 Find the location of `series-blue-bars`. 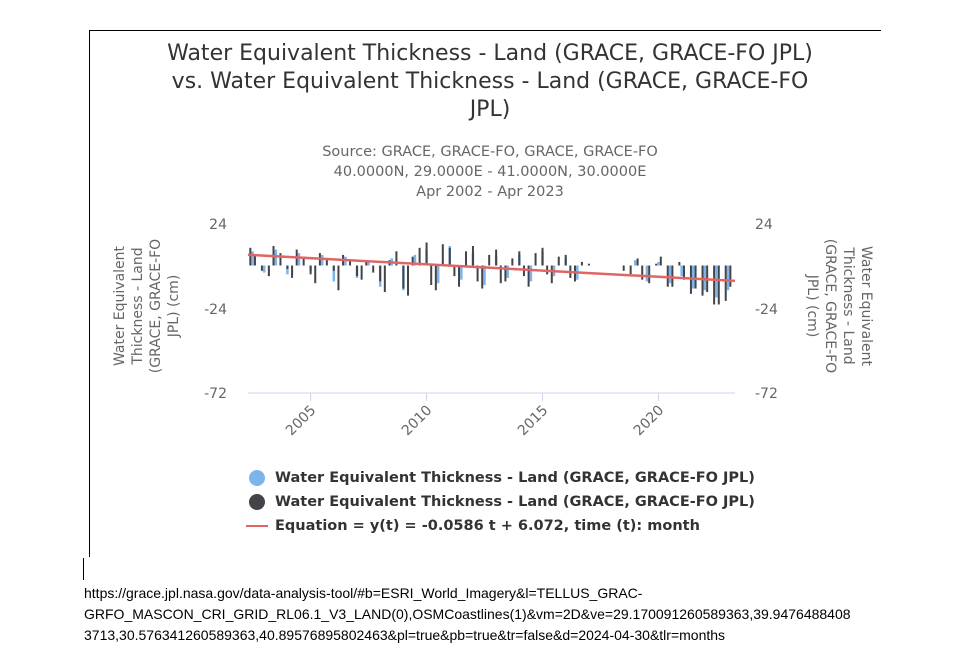

series-blue-bars is located at coordinates (490, 272).